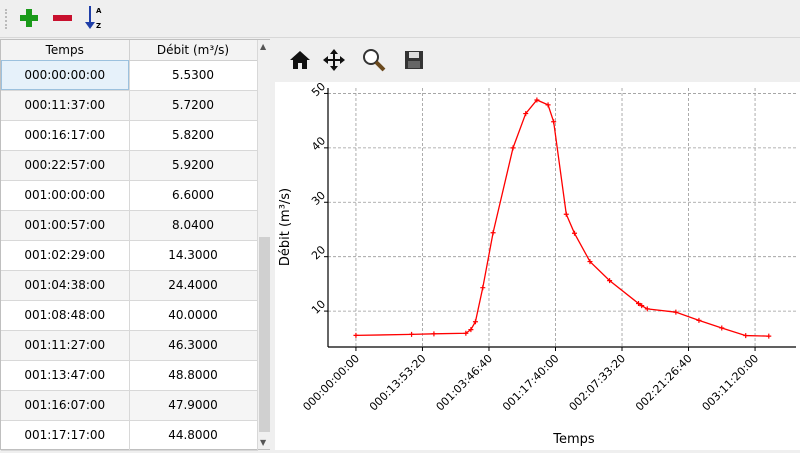  Describe the element at coordinates (99, 11) in the screenshot. I see `sort-letter-a: A` at that location.